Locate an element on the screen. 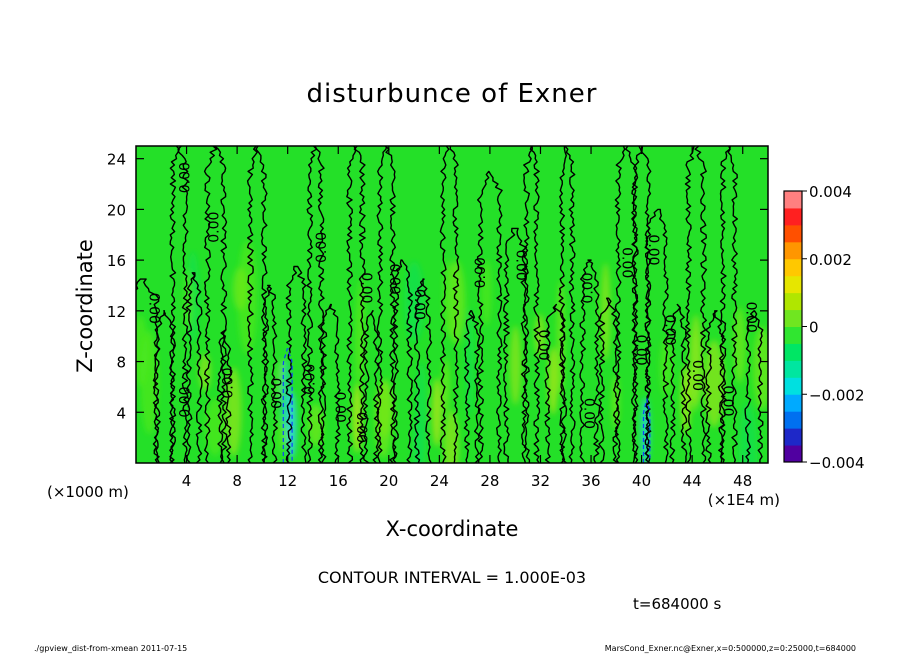 Image resolution: width=904 pixels, height=654 pixels. colorbar-tick-label: 0.004 is located at coordinates (830, 192).